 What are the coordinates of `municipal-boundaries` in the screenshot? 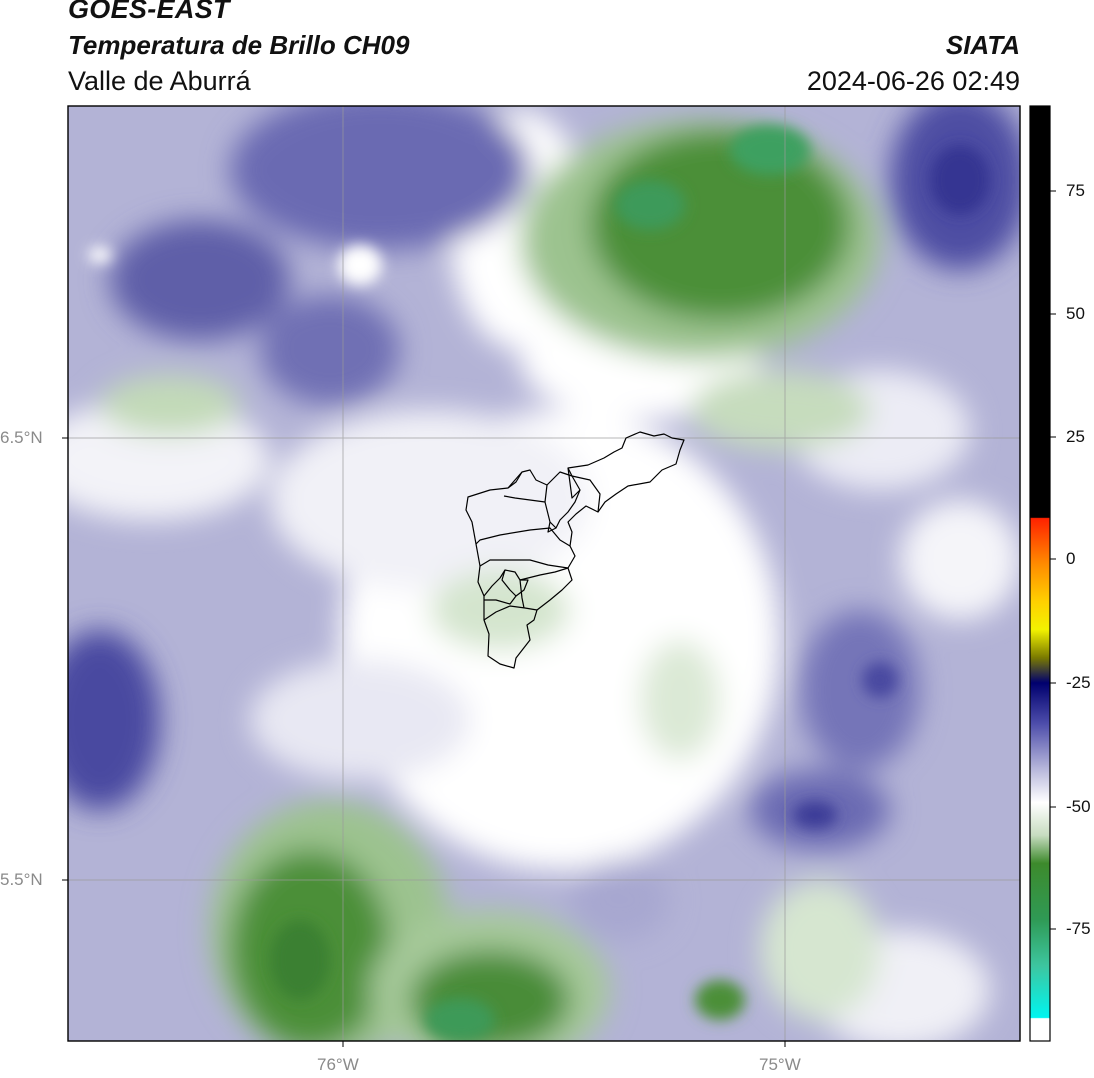 It's located at (575, 550).